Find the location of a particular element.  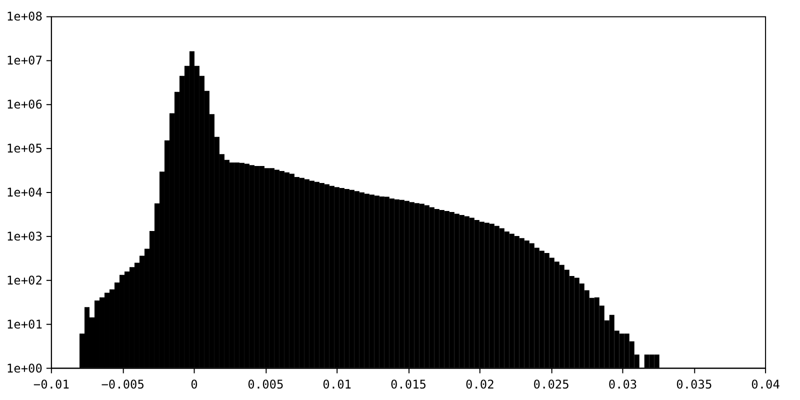

y-tick-label: 1e+02 is located at coordinates (24, 280).